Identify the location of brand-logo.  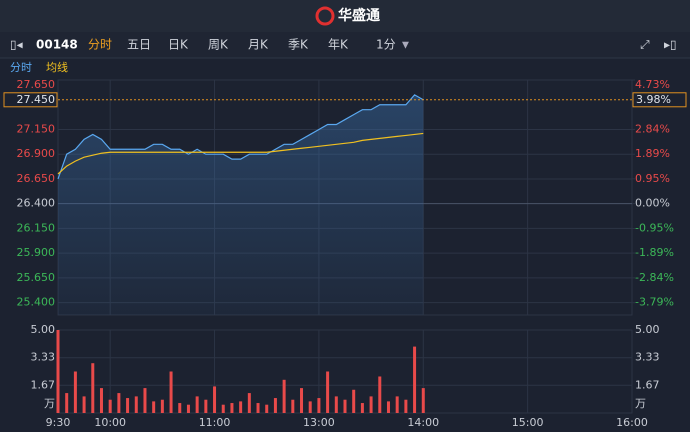
(325, 16).